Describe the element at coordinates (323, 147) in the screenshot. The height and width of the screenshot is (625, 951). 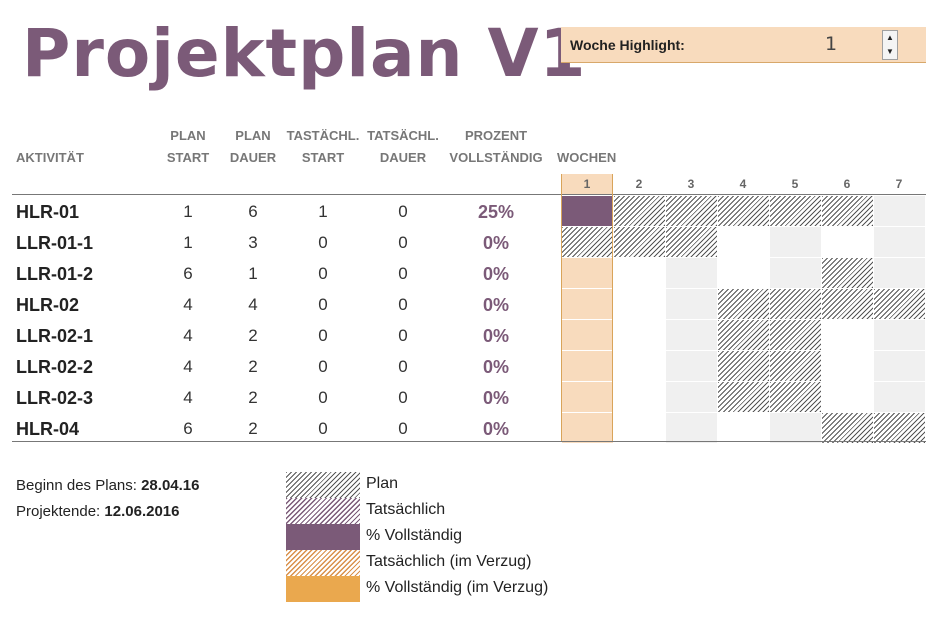
I see `header-actual-start: TASTÄCHL. START` at that location.